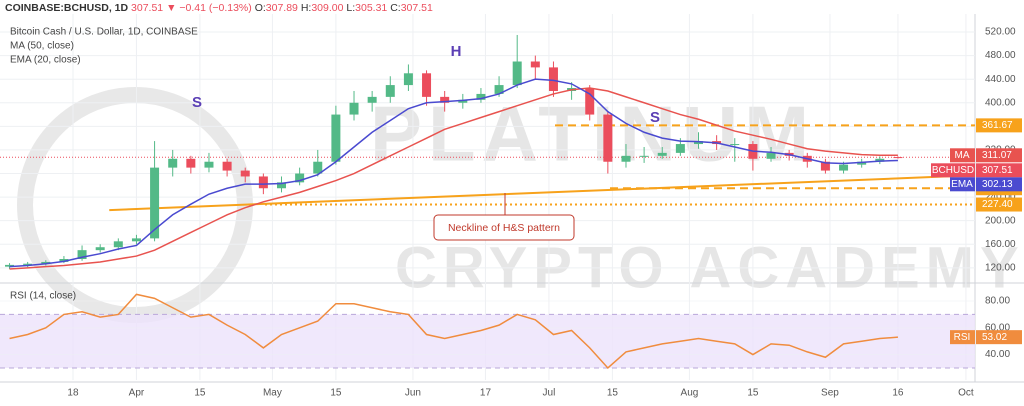 Image resolution: width=1024 pixels, height=406 pixels. What do you see at coordinates (690, 393) in the screenshot?
I see `x-tick-label: Aug` at bounding box center [690, 393].